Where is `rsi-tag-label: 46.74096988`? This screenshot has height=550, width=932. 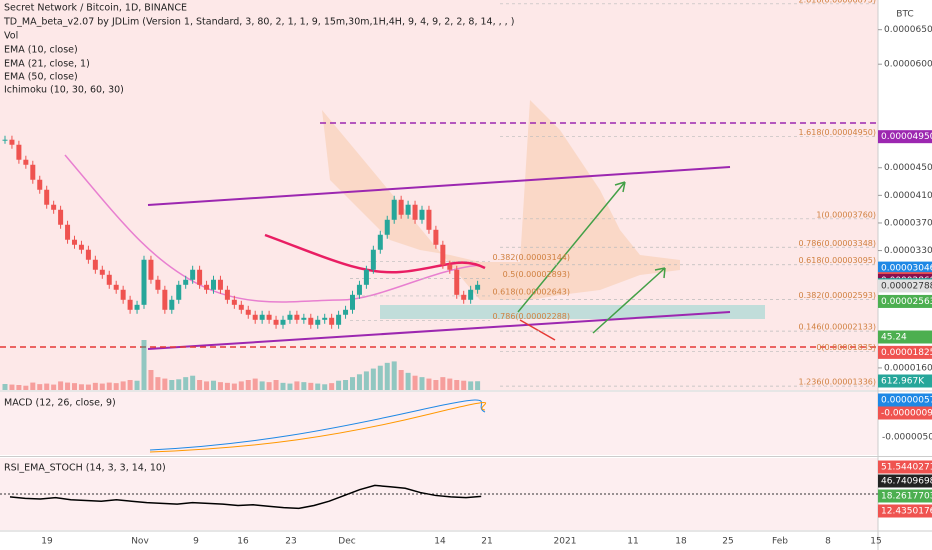 rsi-tag-label: 46.74096988 is located at coordinates (906, 482).